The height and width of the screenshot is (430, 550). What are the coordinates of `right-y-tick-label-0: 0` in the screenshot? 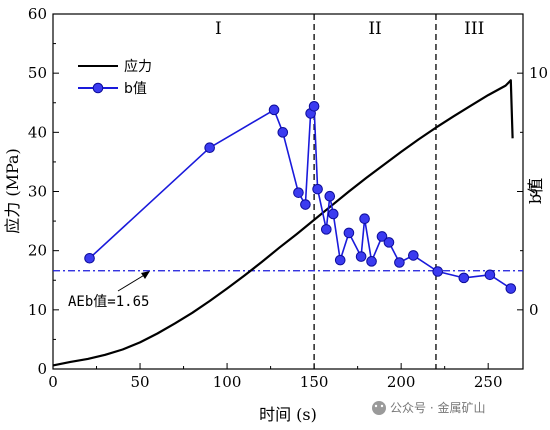 It's located at (534, 310).